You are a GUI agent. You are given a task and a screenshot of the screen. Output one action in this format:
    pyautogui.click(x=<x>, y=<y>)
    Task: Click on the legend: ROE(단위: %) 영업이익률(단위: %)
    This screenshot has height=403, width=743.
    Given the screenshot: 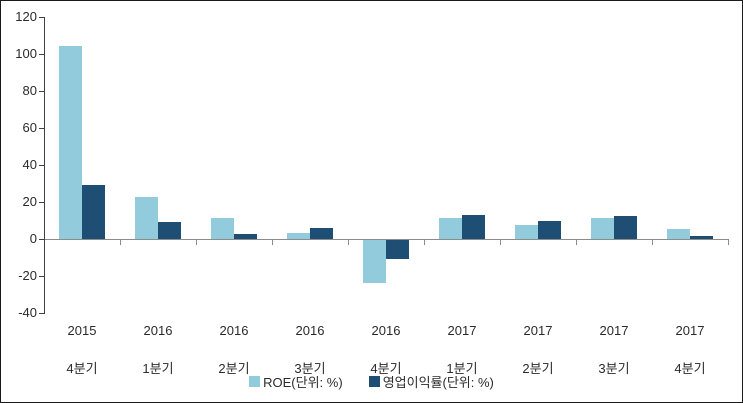 What is the action you would take?
    pyautogui.click(x=371, y=381)
    